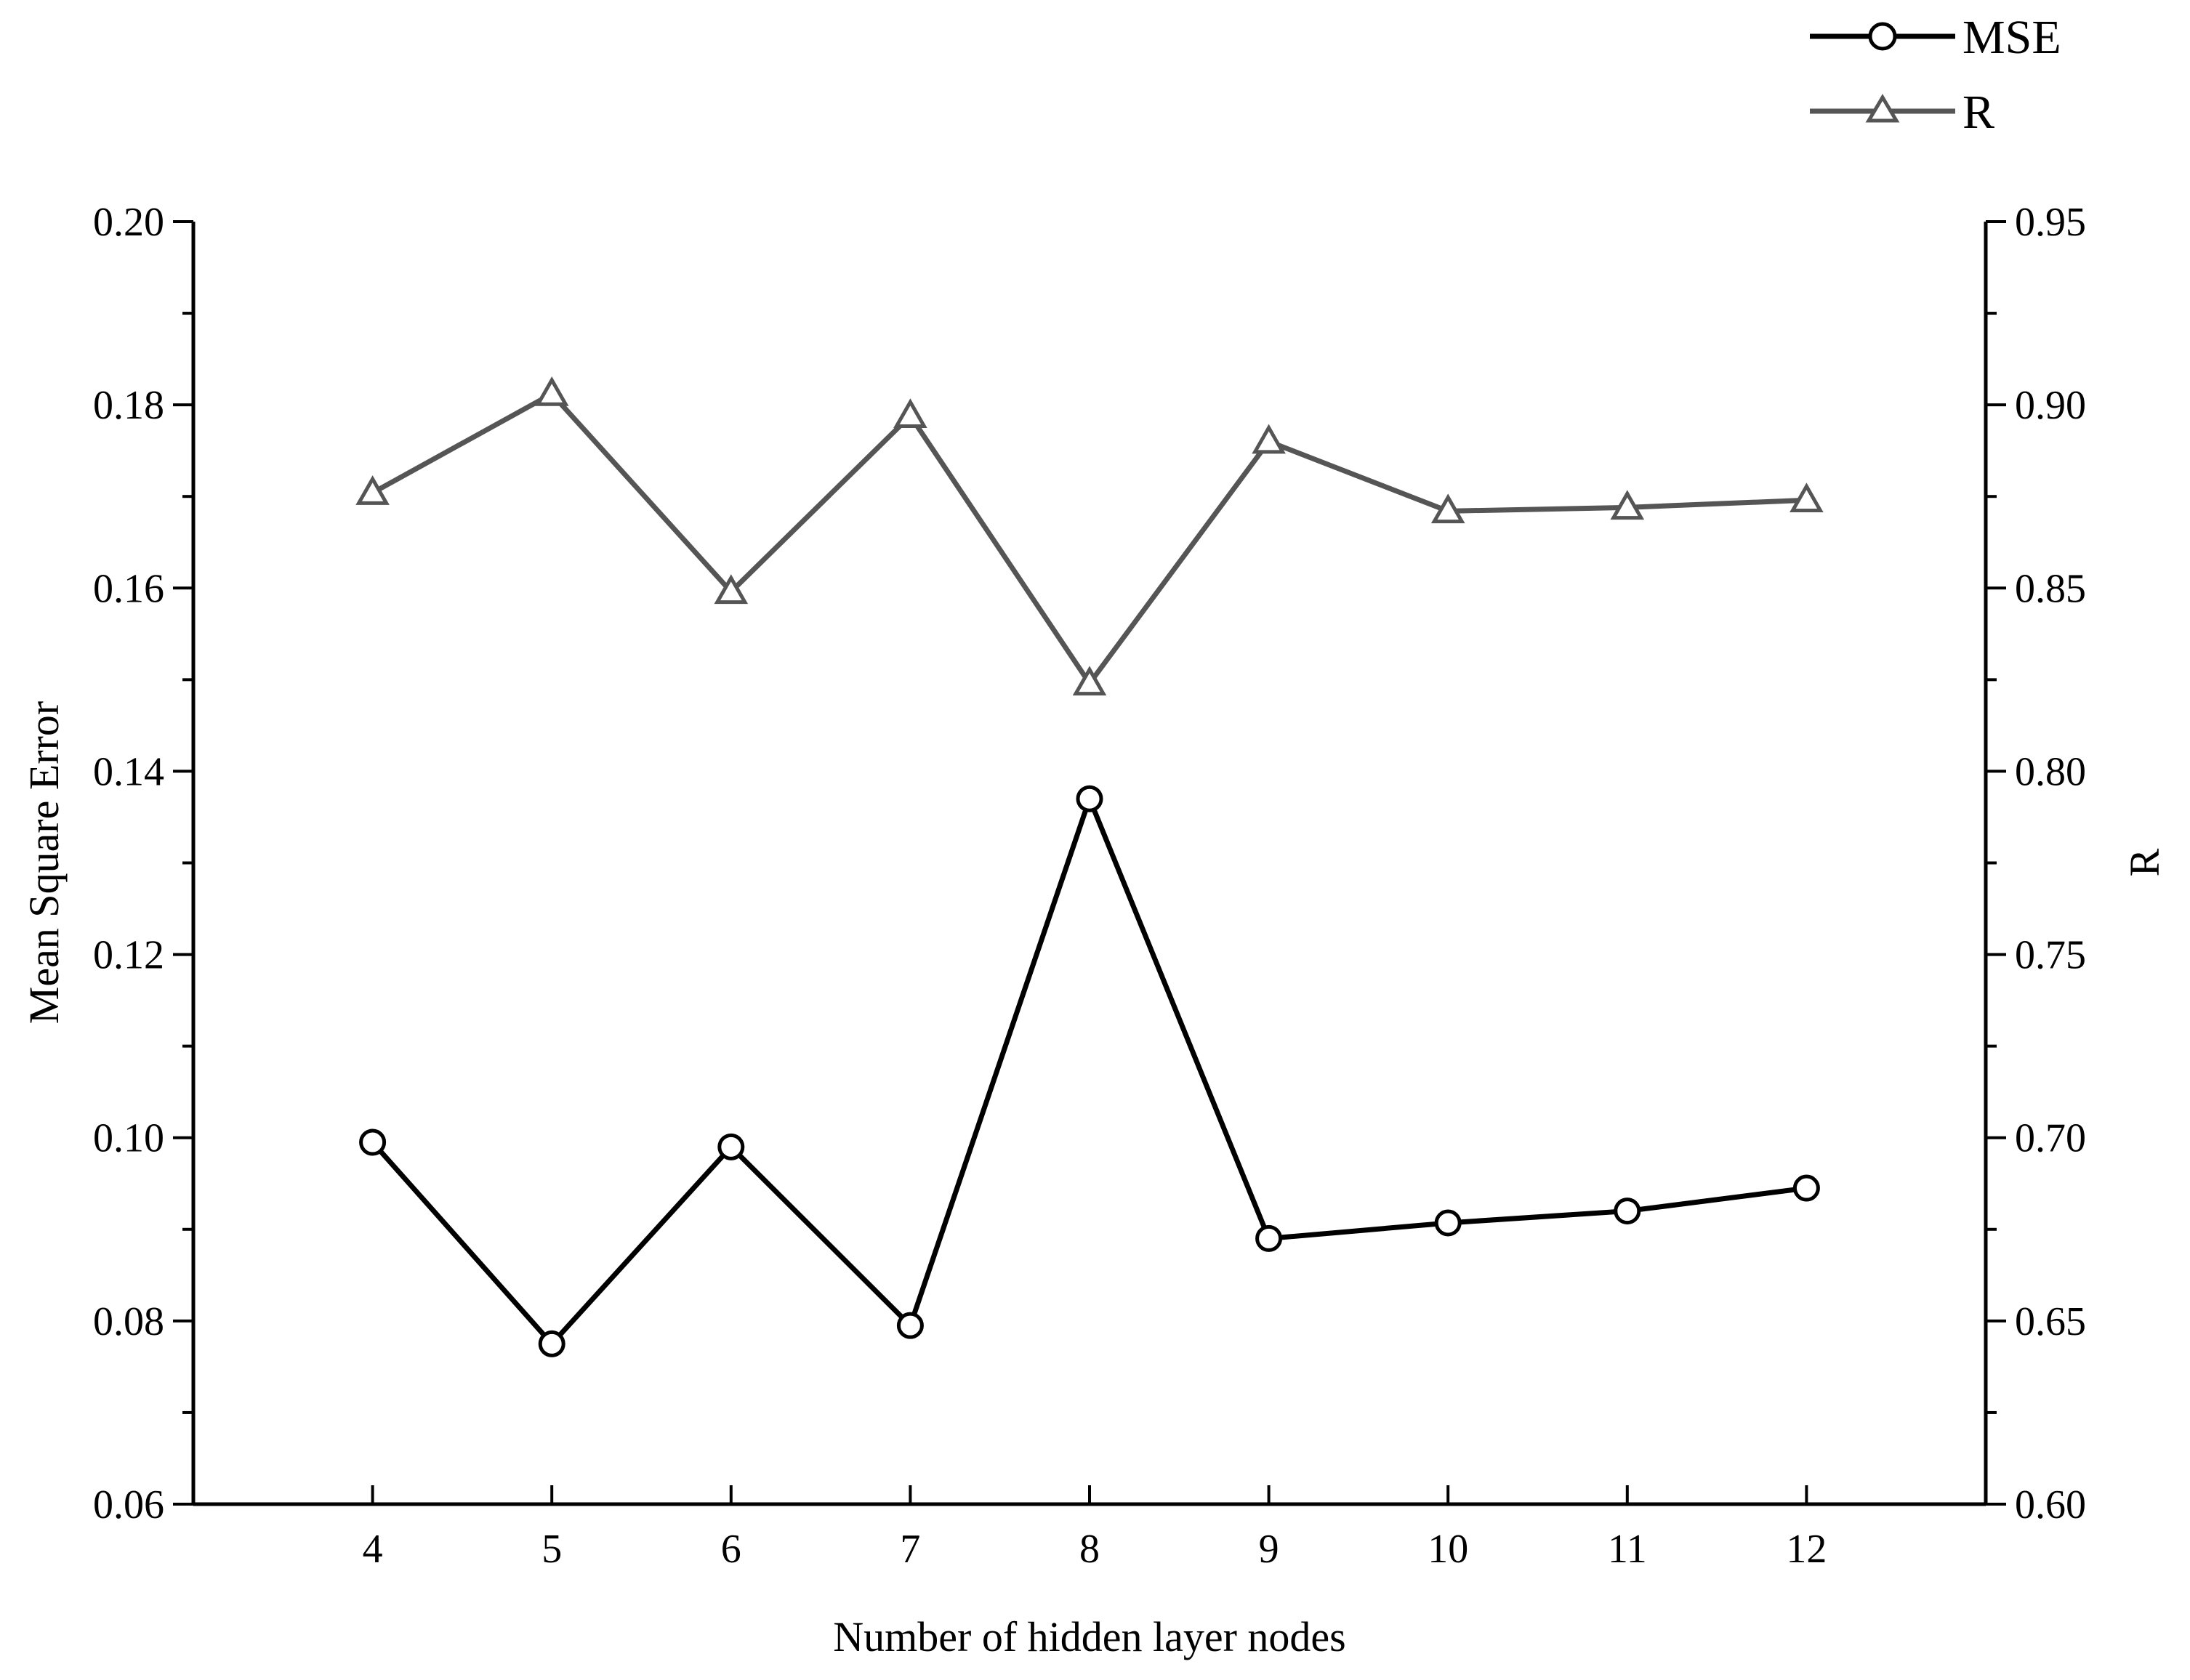 The image size is (2190, 1680). Describe the element at coordinates (2050, 406) in the screenshot. I see `right-y-tick-label: 0.90` at that location.